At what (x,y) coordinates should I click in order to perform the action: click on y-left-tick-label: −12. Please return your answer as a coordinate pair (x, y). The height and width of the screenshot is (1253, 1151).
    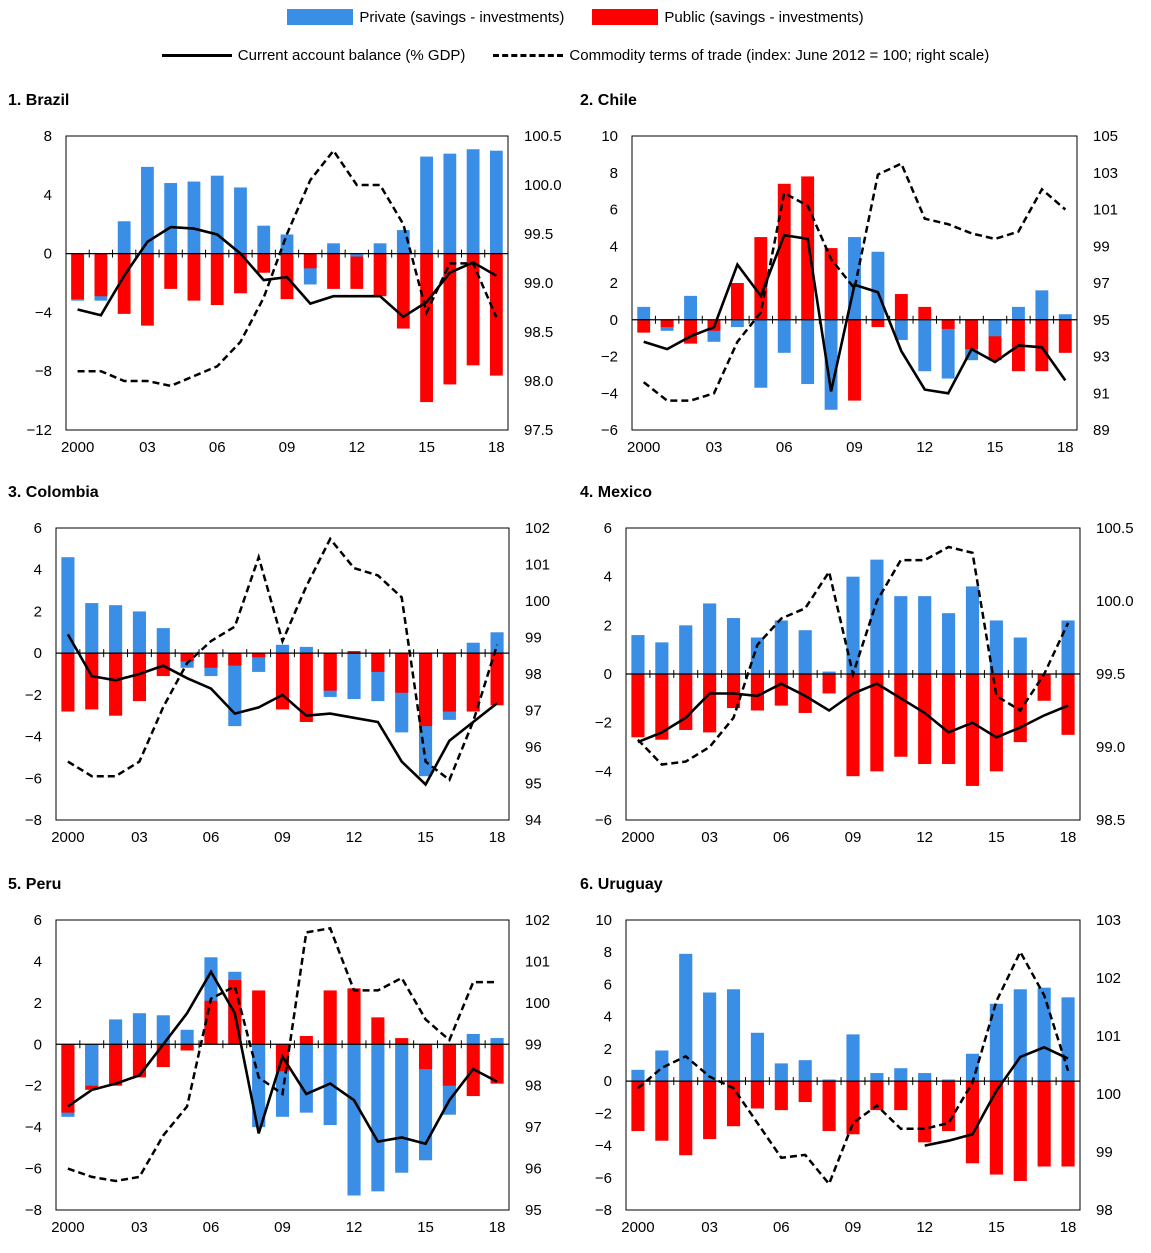
    Looking at the image, I should click on (39, 430).